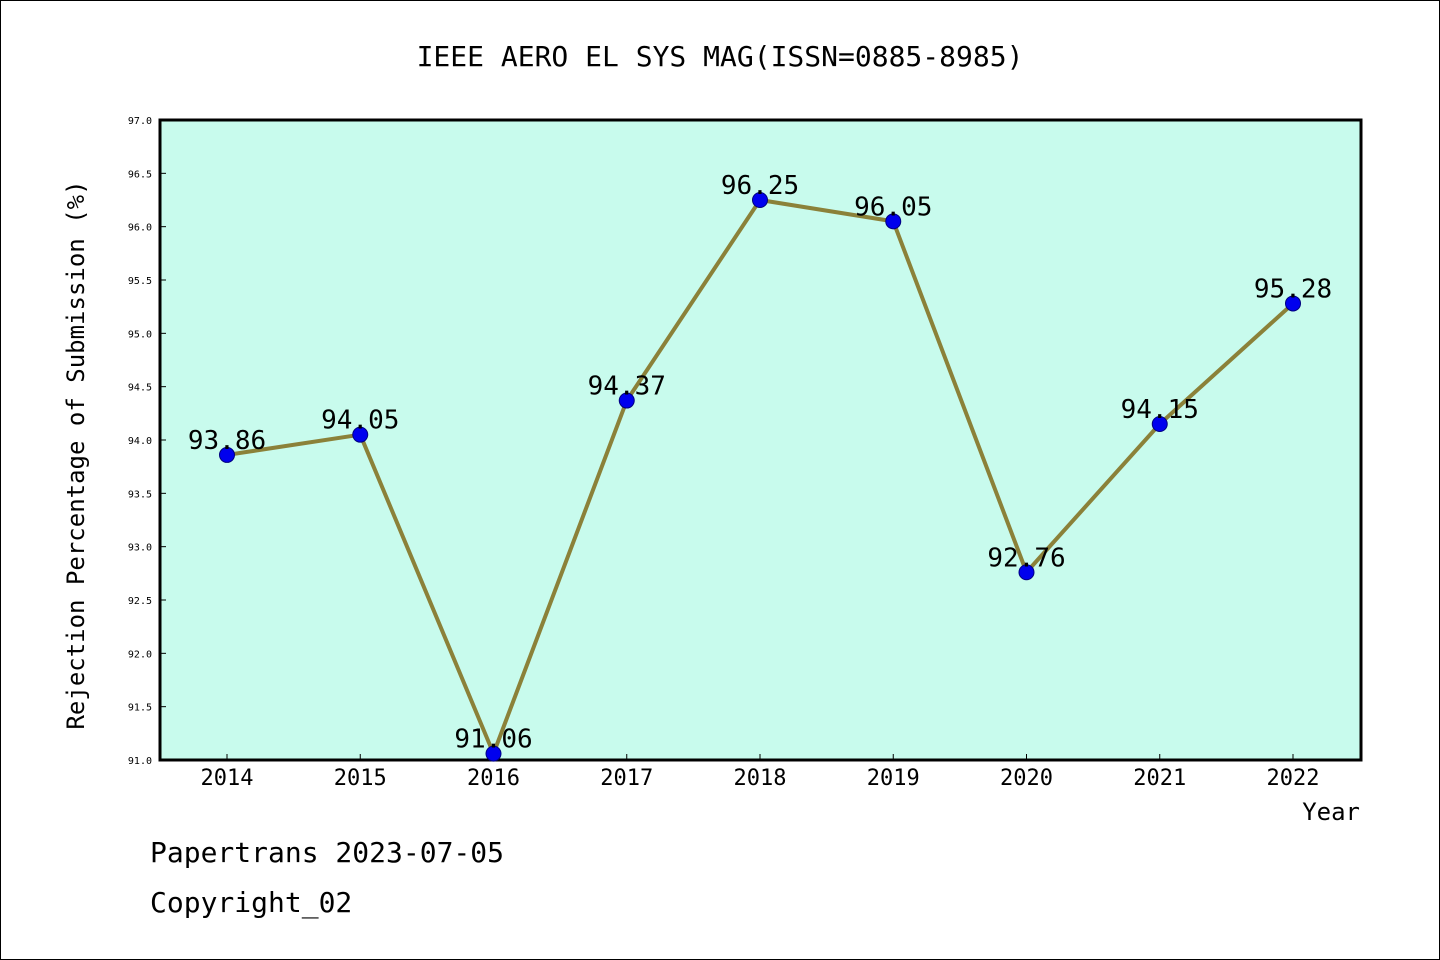 Image resolution: width=1440 pixels, height=960 pixels. What do you see at coordinates (140, 174) in the screenshot?
I see `y-tick-label: 96.5` at bounding box center [140, 174].